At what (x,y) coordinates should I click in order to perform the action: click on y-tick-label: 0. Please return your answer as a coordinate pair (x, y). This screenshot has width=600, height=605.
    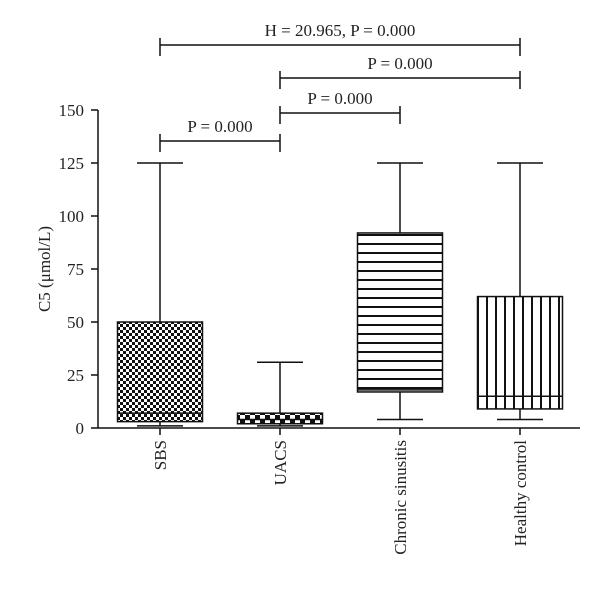
    Looking at the image, I should click on (80, 428).